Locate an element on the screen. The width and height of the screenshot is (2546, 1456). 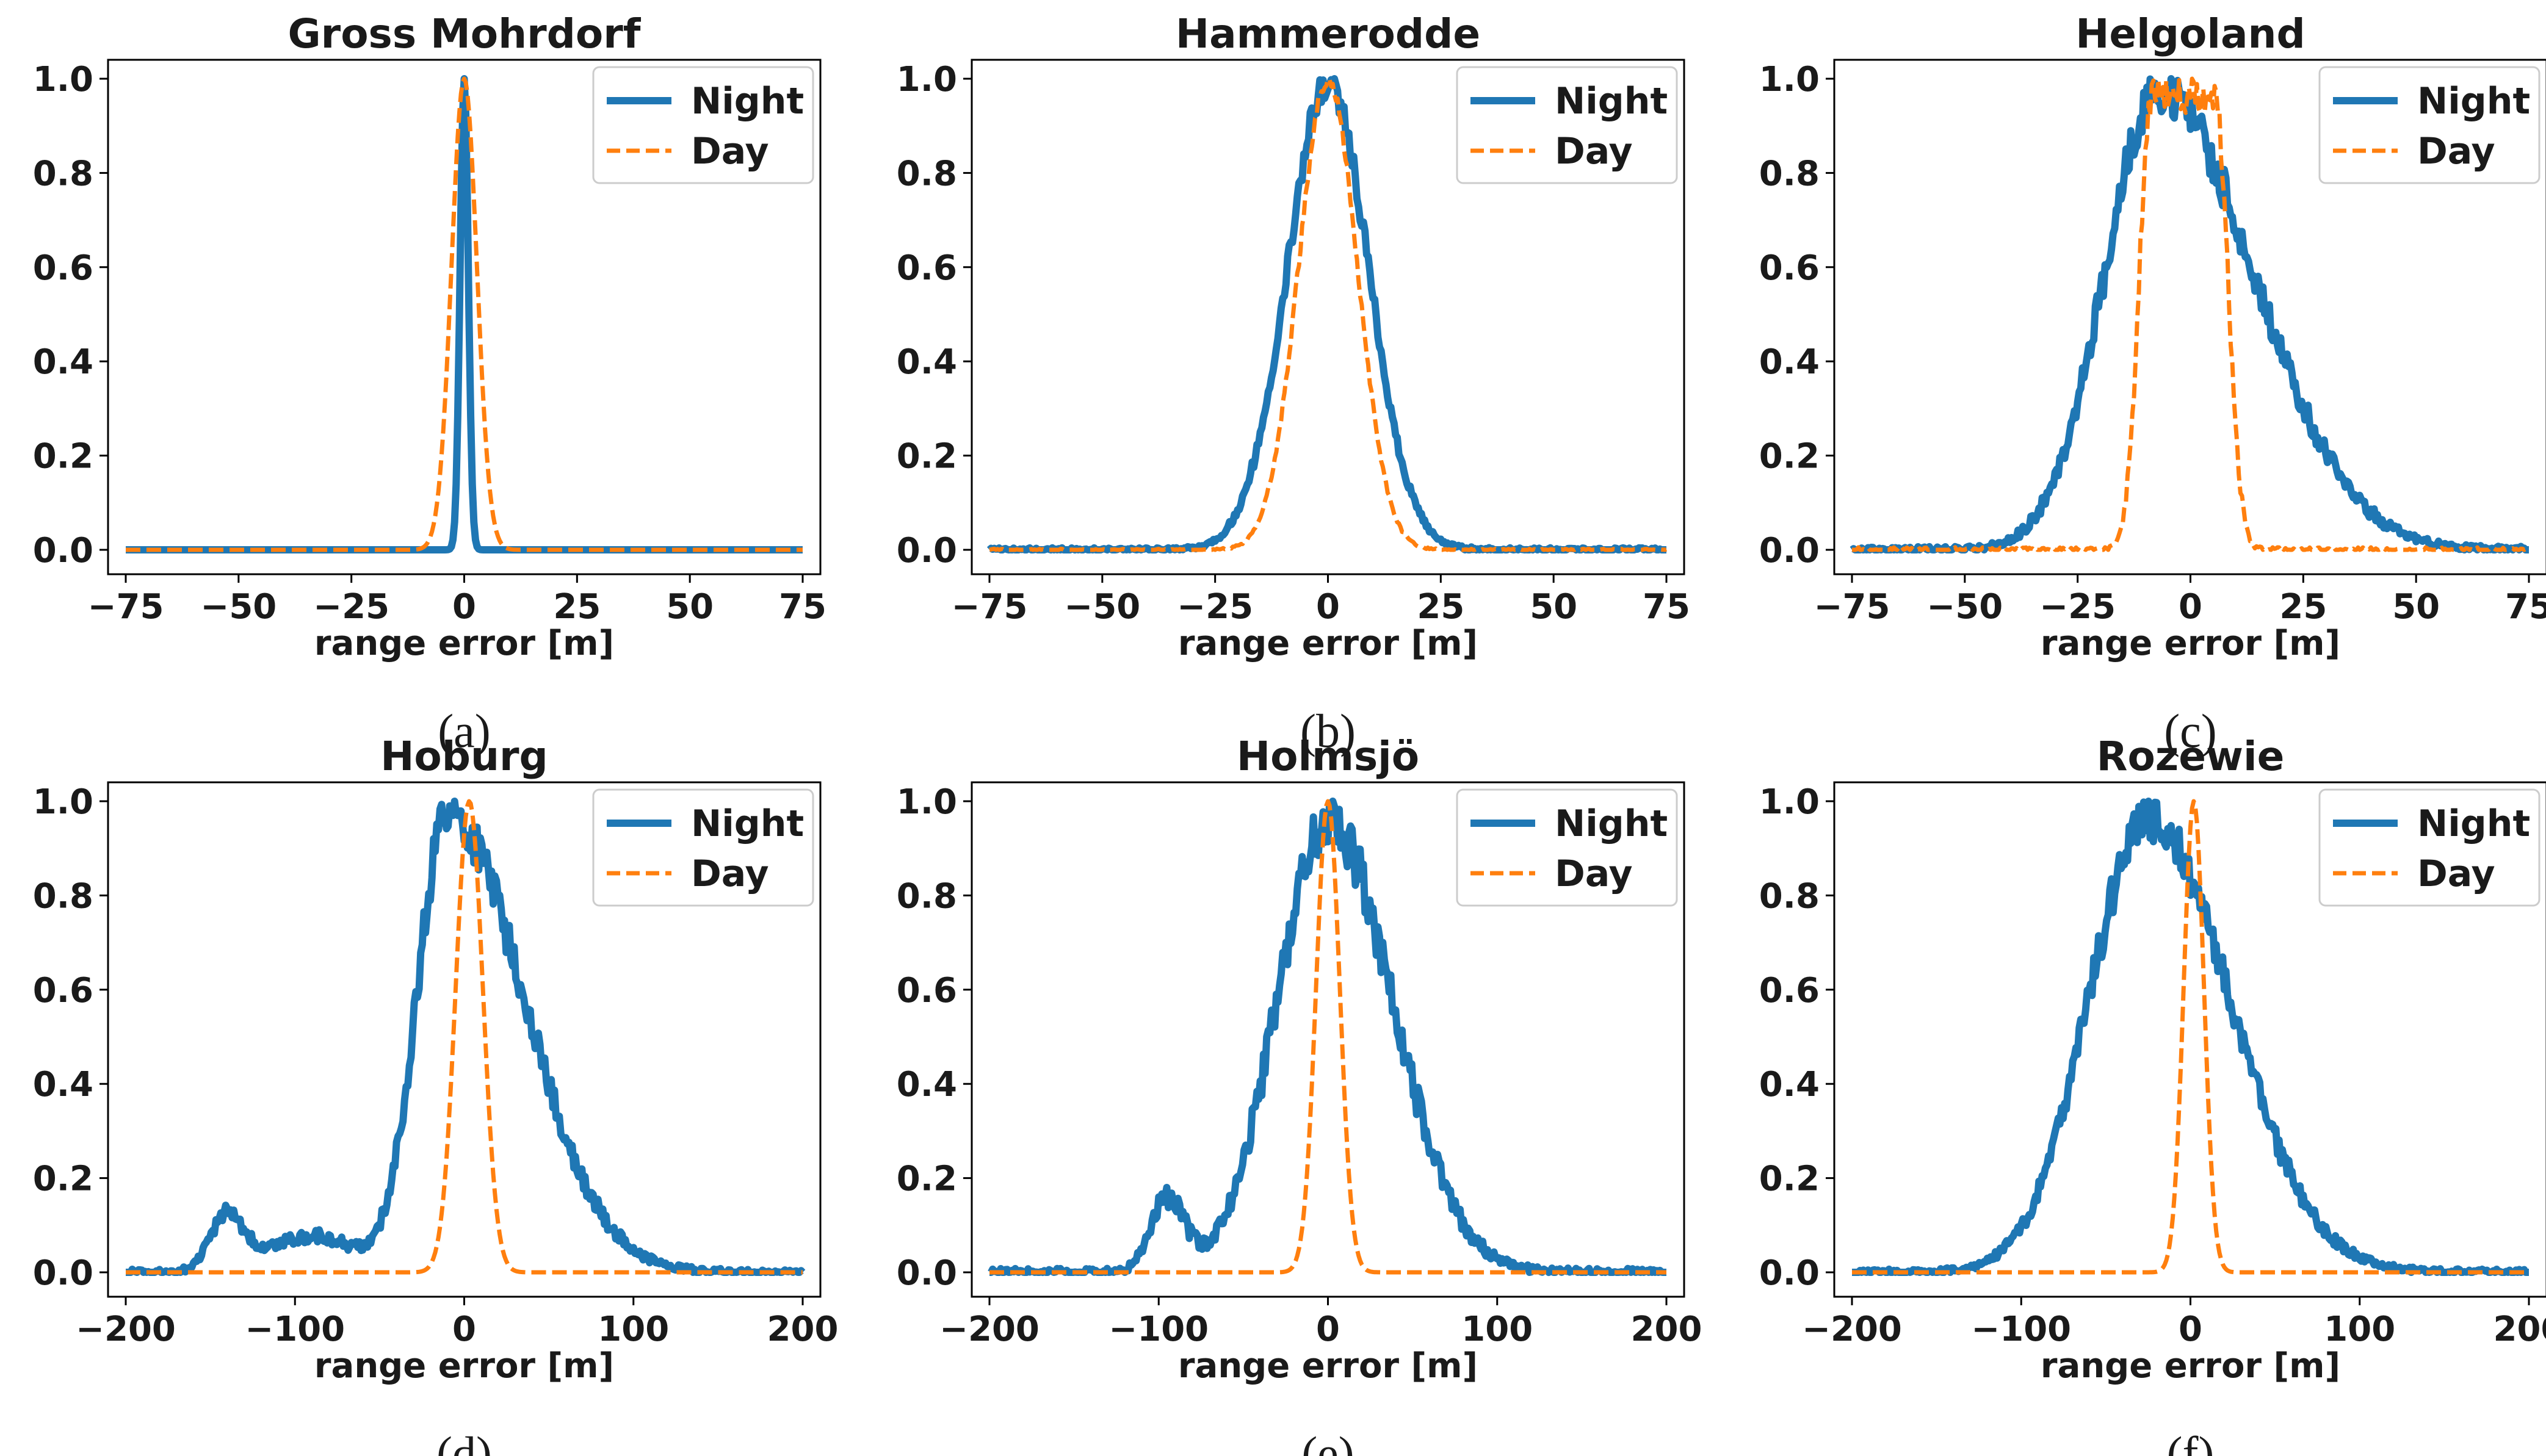
panel-caption: (e) is located at coordinates (1327, 1441).